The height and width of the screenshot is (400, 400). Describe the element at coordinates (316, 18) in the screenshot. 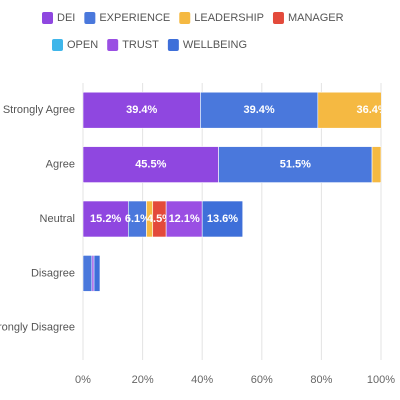

I see `legend-label: MANAGER` at that location.